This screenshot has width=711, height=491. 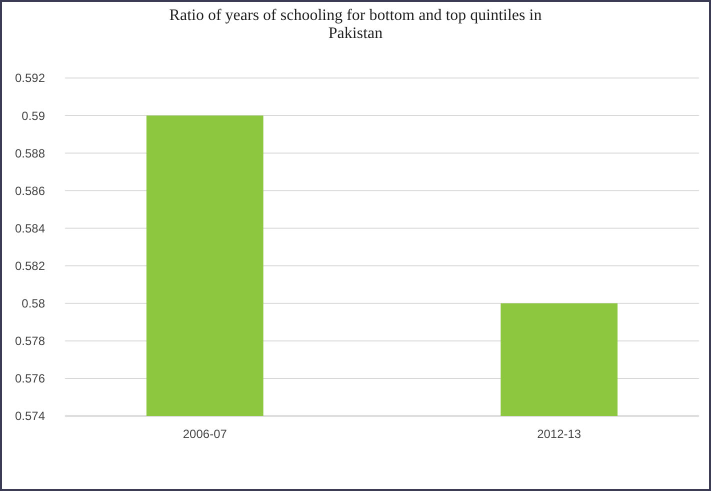 I want to click on y-tick-label: 0.574, so click(x=30, y=416).